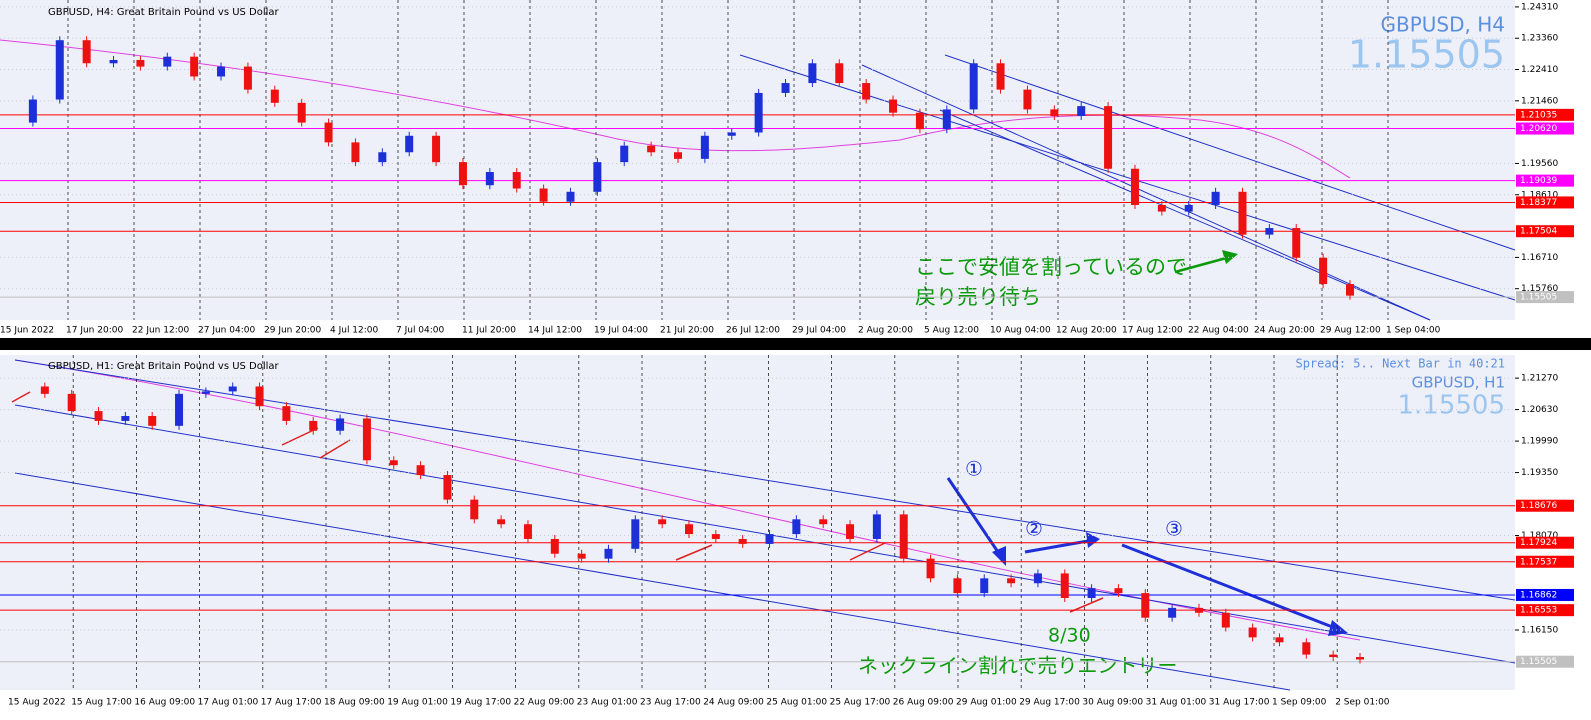 The width and height of the screenshot is (1591, 720). Describe the element at coordinates (796, 703) in the screenshot. I see `x-tick-label: 25 Aug 01:00` at that location.